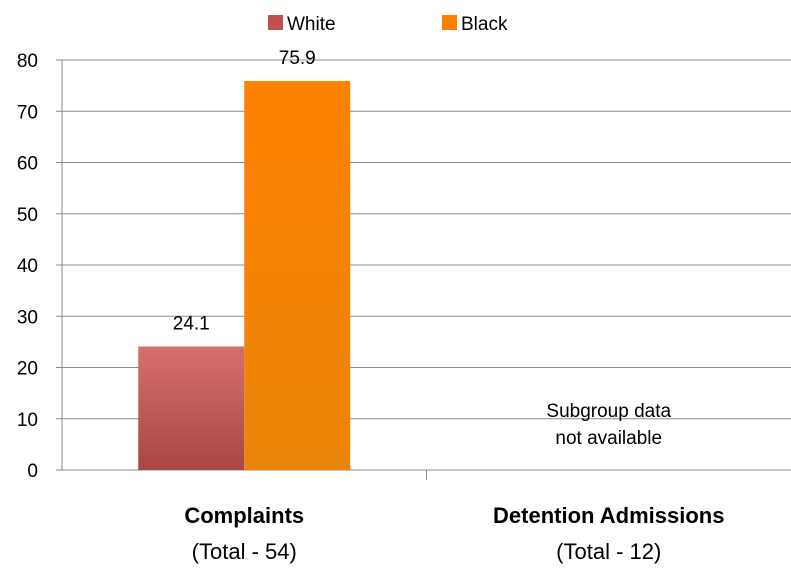 The height and width of the screenshot is (571, 791). Describe the element at coordinates (27, 420) in the screenshot. I see `y-tick-label: 10` at that location.